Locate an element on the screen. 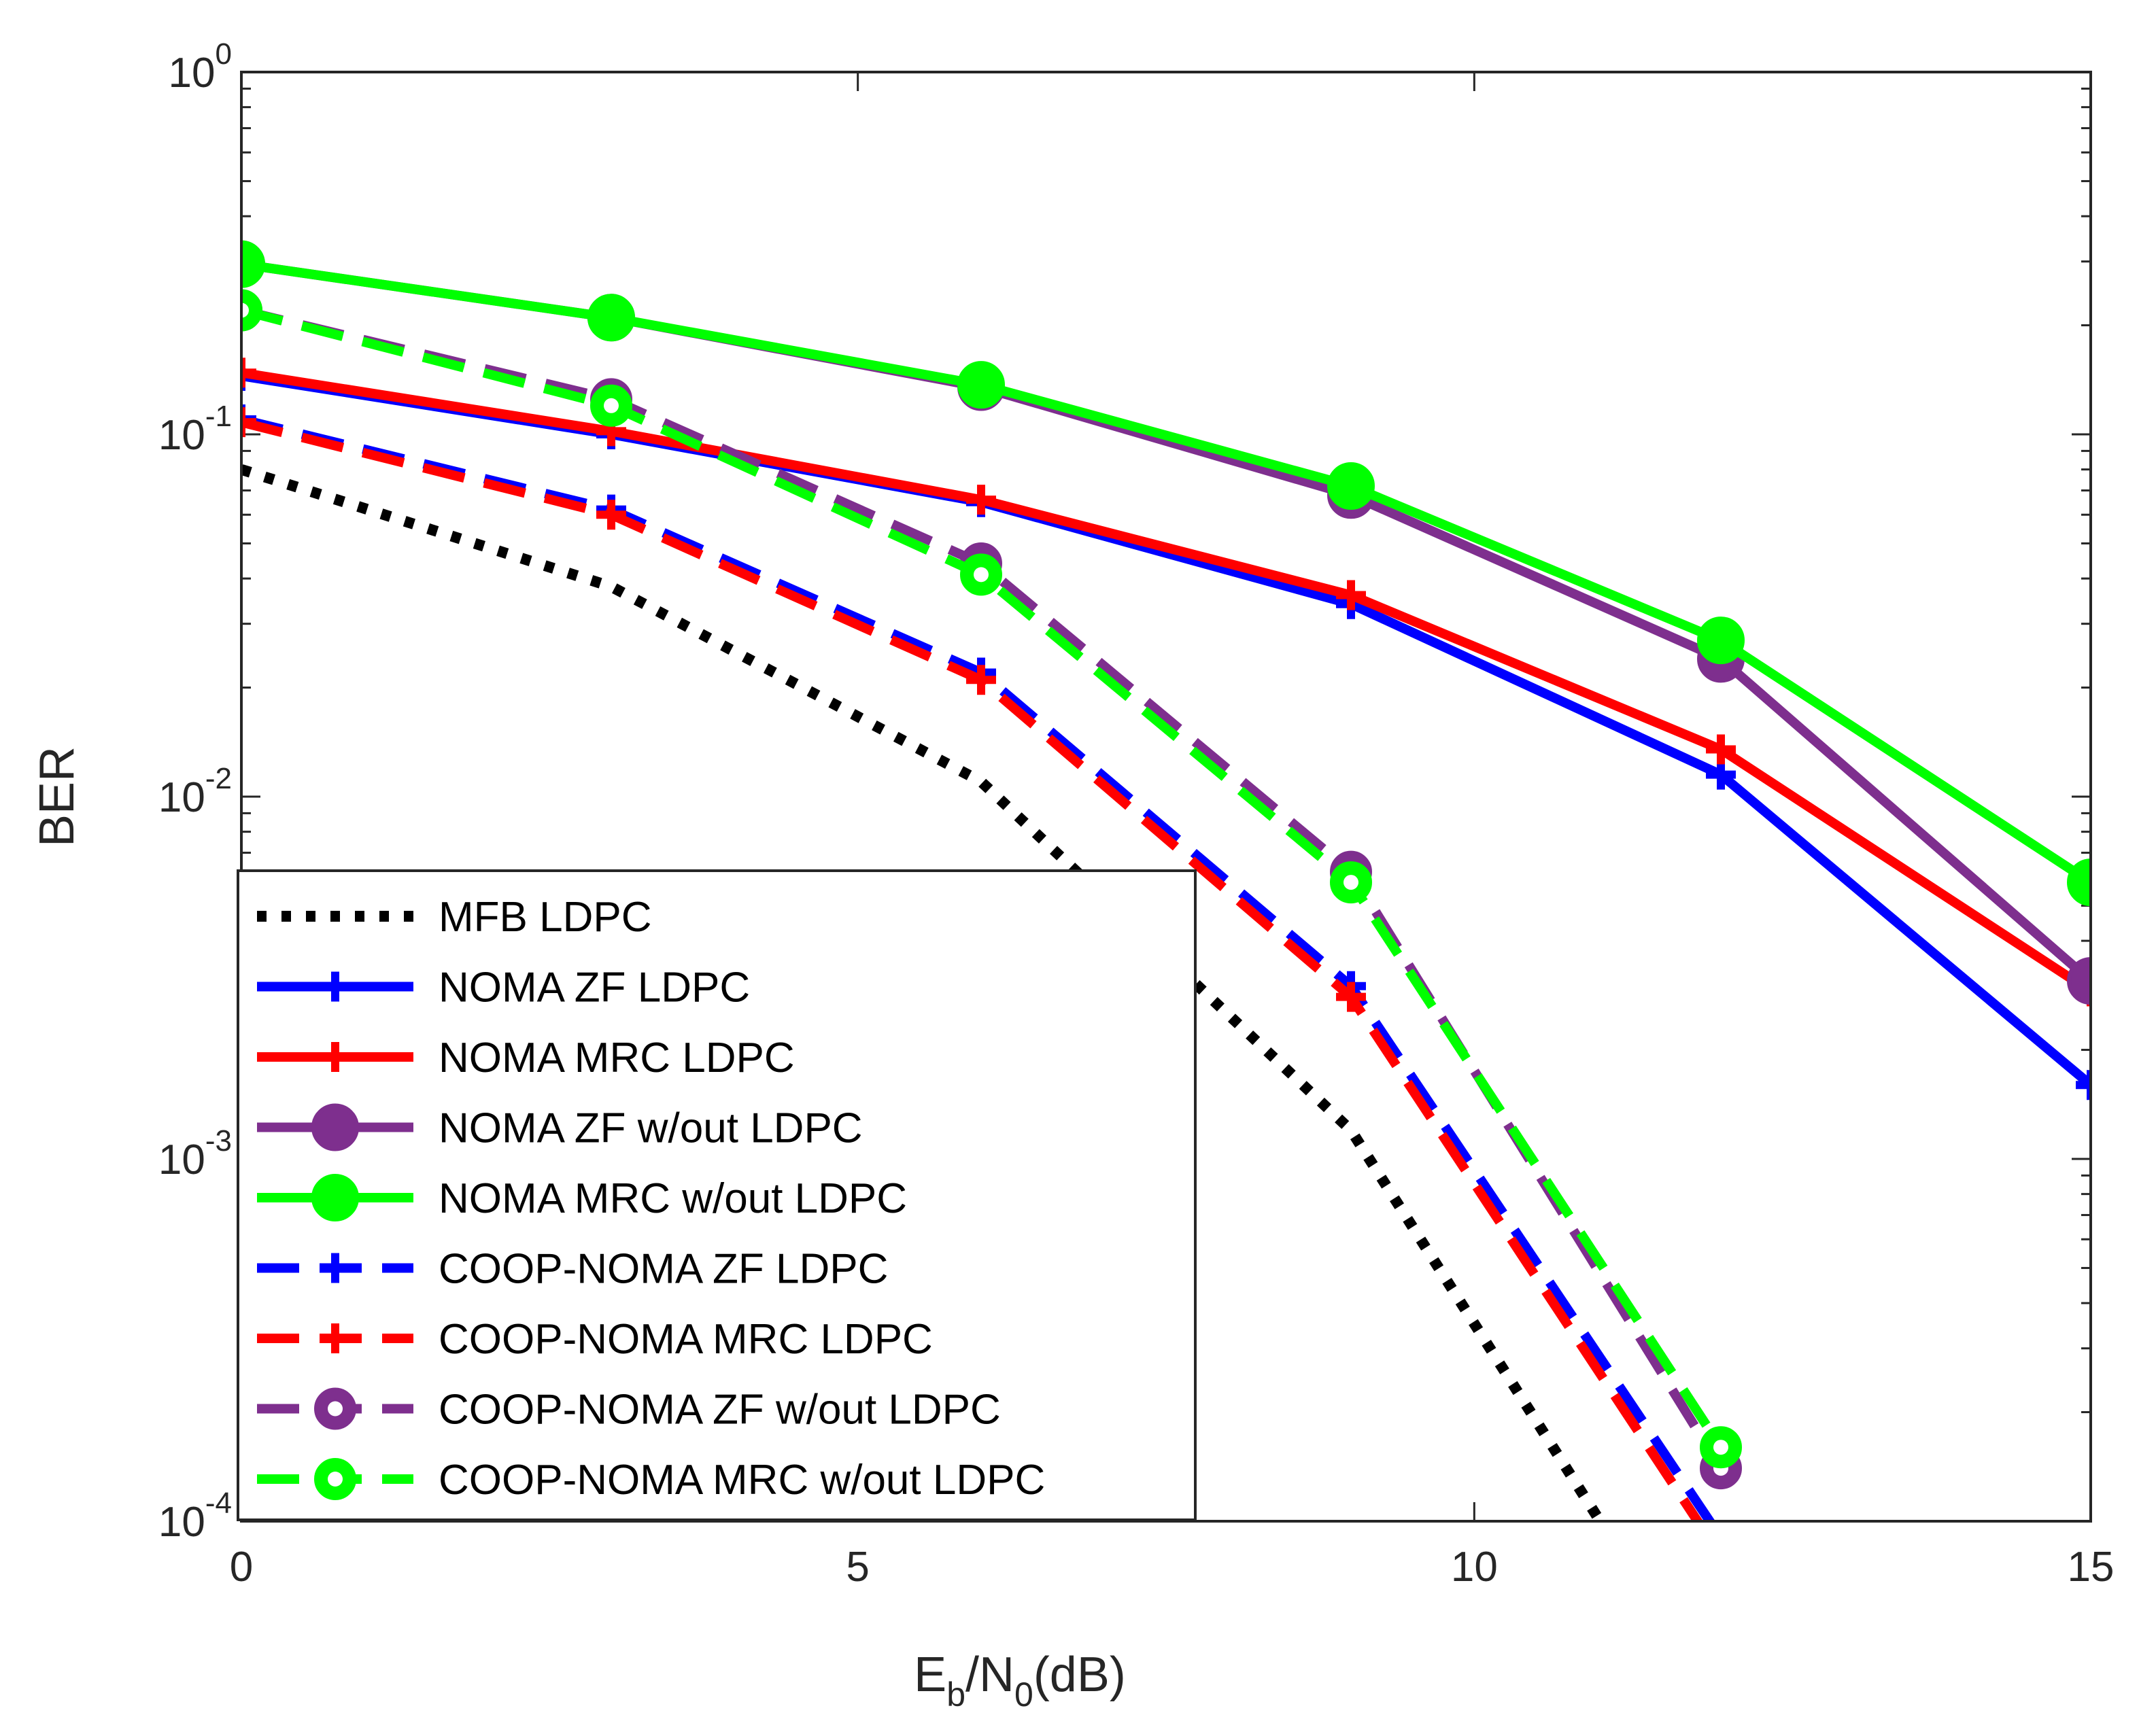 This screenshot has width=2156, height=1736. legend-item: NOMA MRC w/out LDPC is located at coordinates (582, 1198).